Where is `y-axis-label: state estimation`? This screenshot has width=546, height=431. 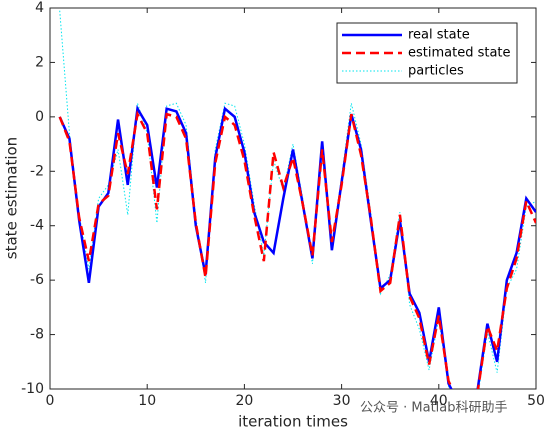
y-axis-label: state estimation is located at coordinates (12, 198).